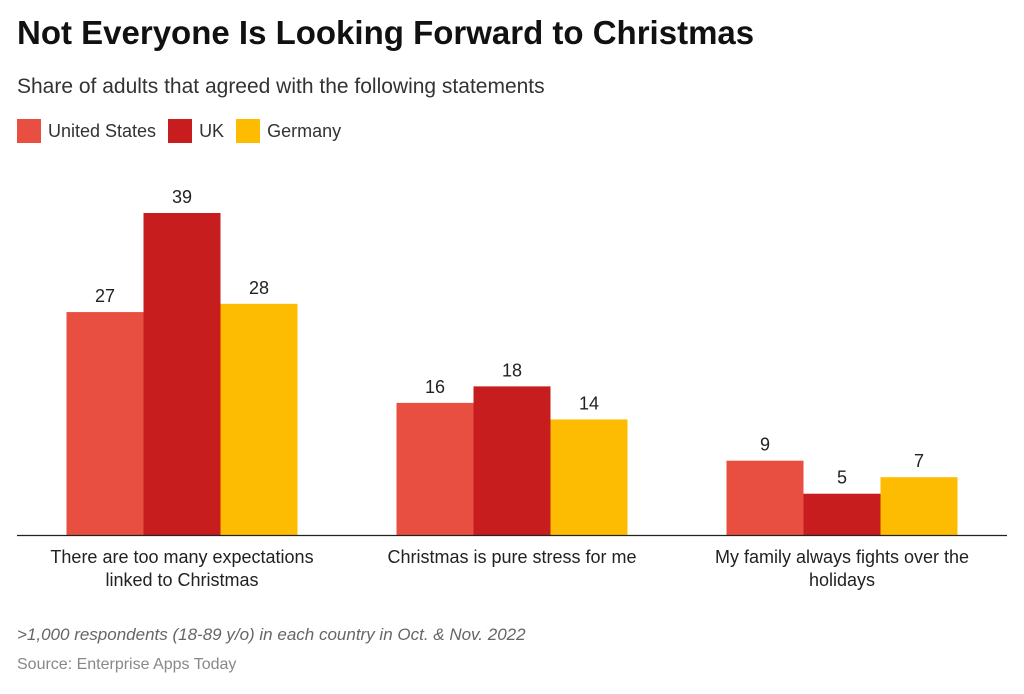 The height and width of the screenshot is (694, 1024). What do you see at coordinates (589, 403) in the screenshot?
I see `data-label: 14` at bounding box center [589, 403].